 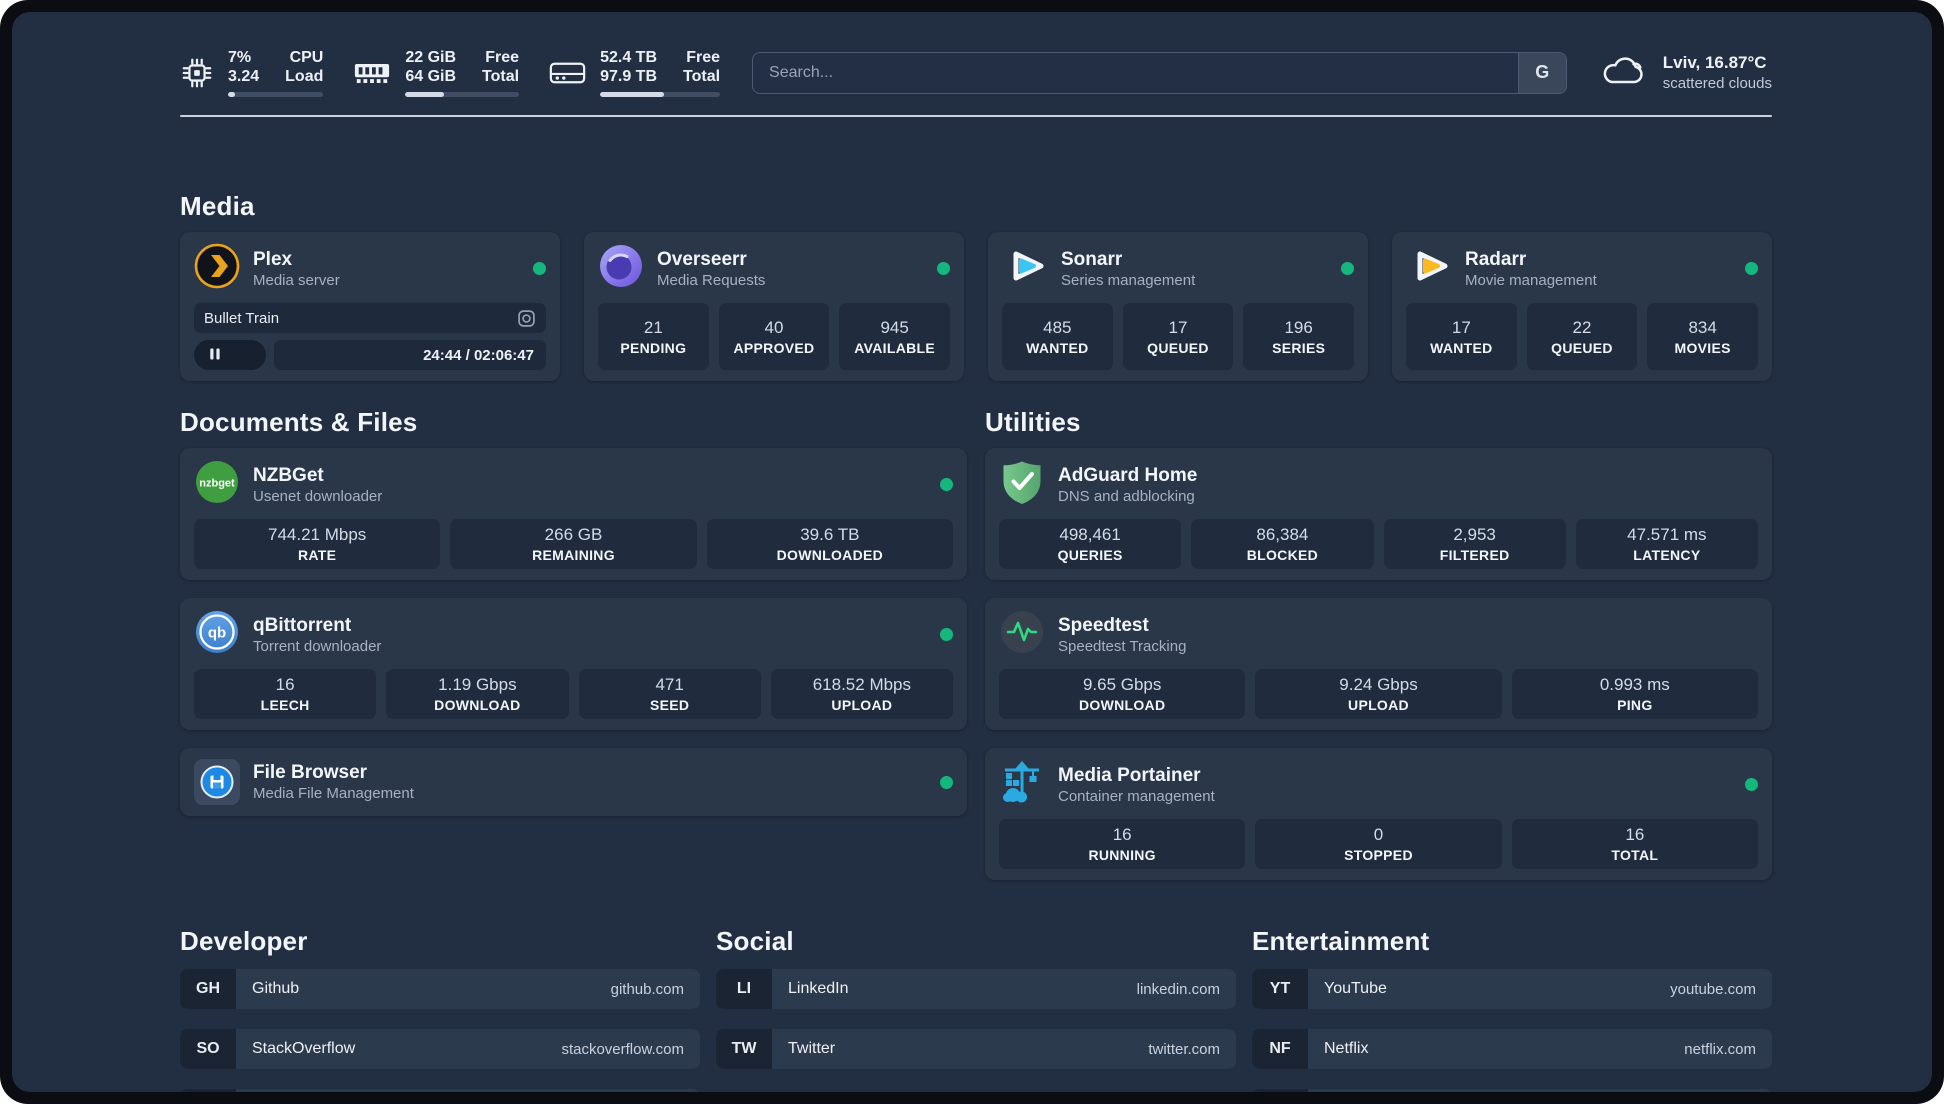 What do you see at coordinates (410, 355) in the screenshot?
I see `playback-progress-bar: 24:44 / 02:06:47` at bounding box center [410, 355].